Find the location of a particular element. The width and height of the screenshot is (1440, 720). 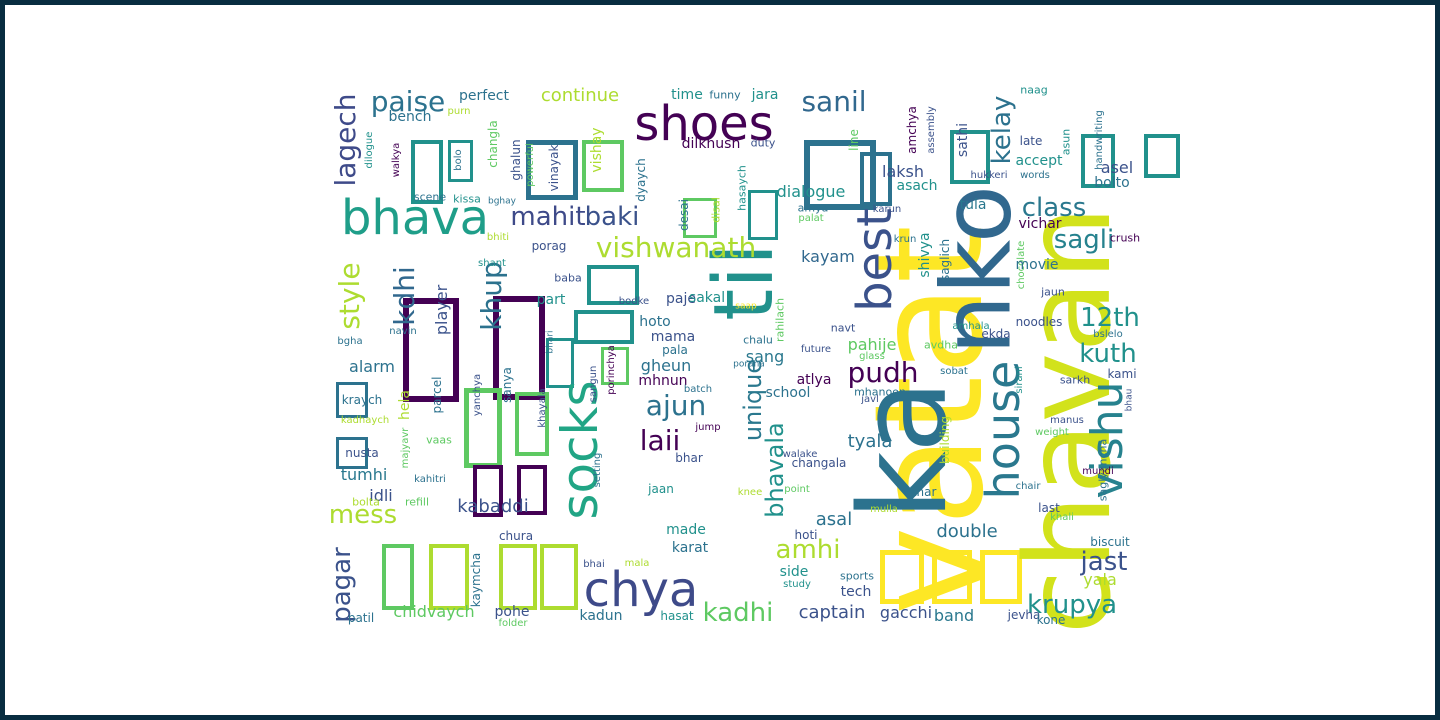

cloud-word: mala is located at coordinates (637, 563).